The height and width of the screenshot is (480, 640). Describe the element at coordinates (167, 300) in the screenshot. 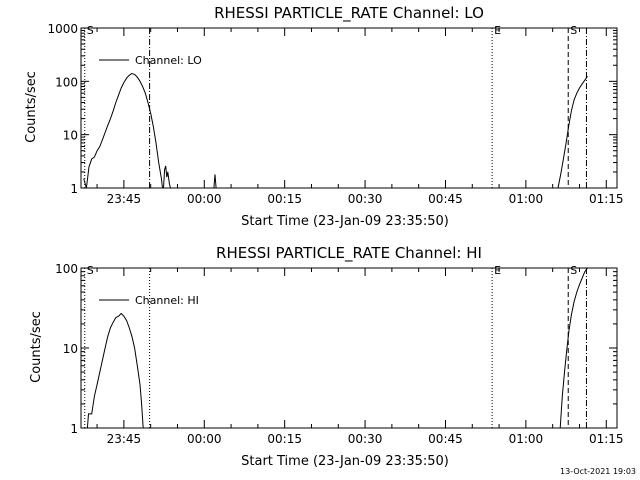

I see `legend-label: Channel: HI` at that location.